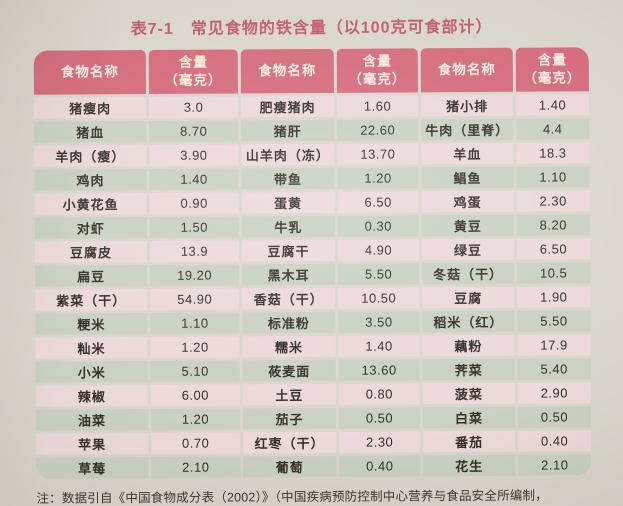 The height and width of the screenshot is (506, 623). I want to click on iron-value-cell: 13.60, so click(379, 370).